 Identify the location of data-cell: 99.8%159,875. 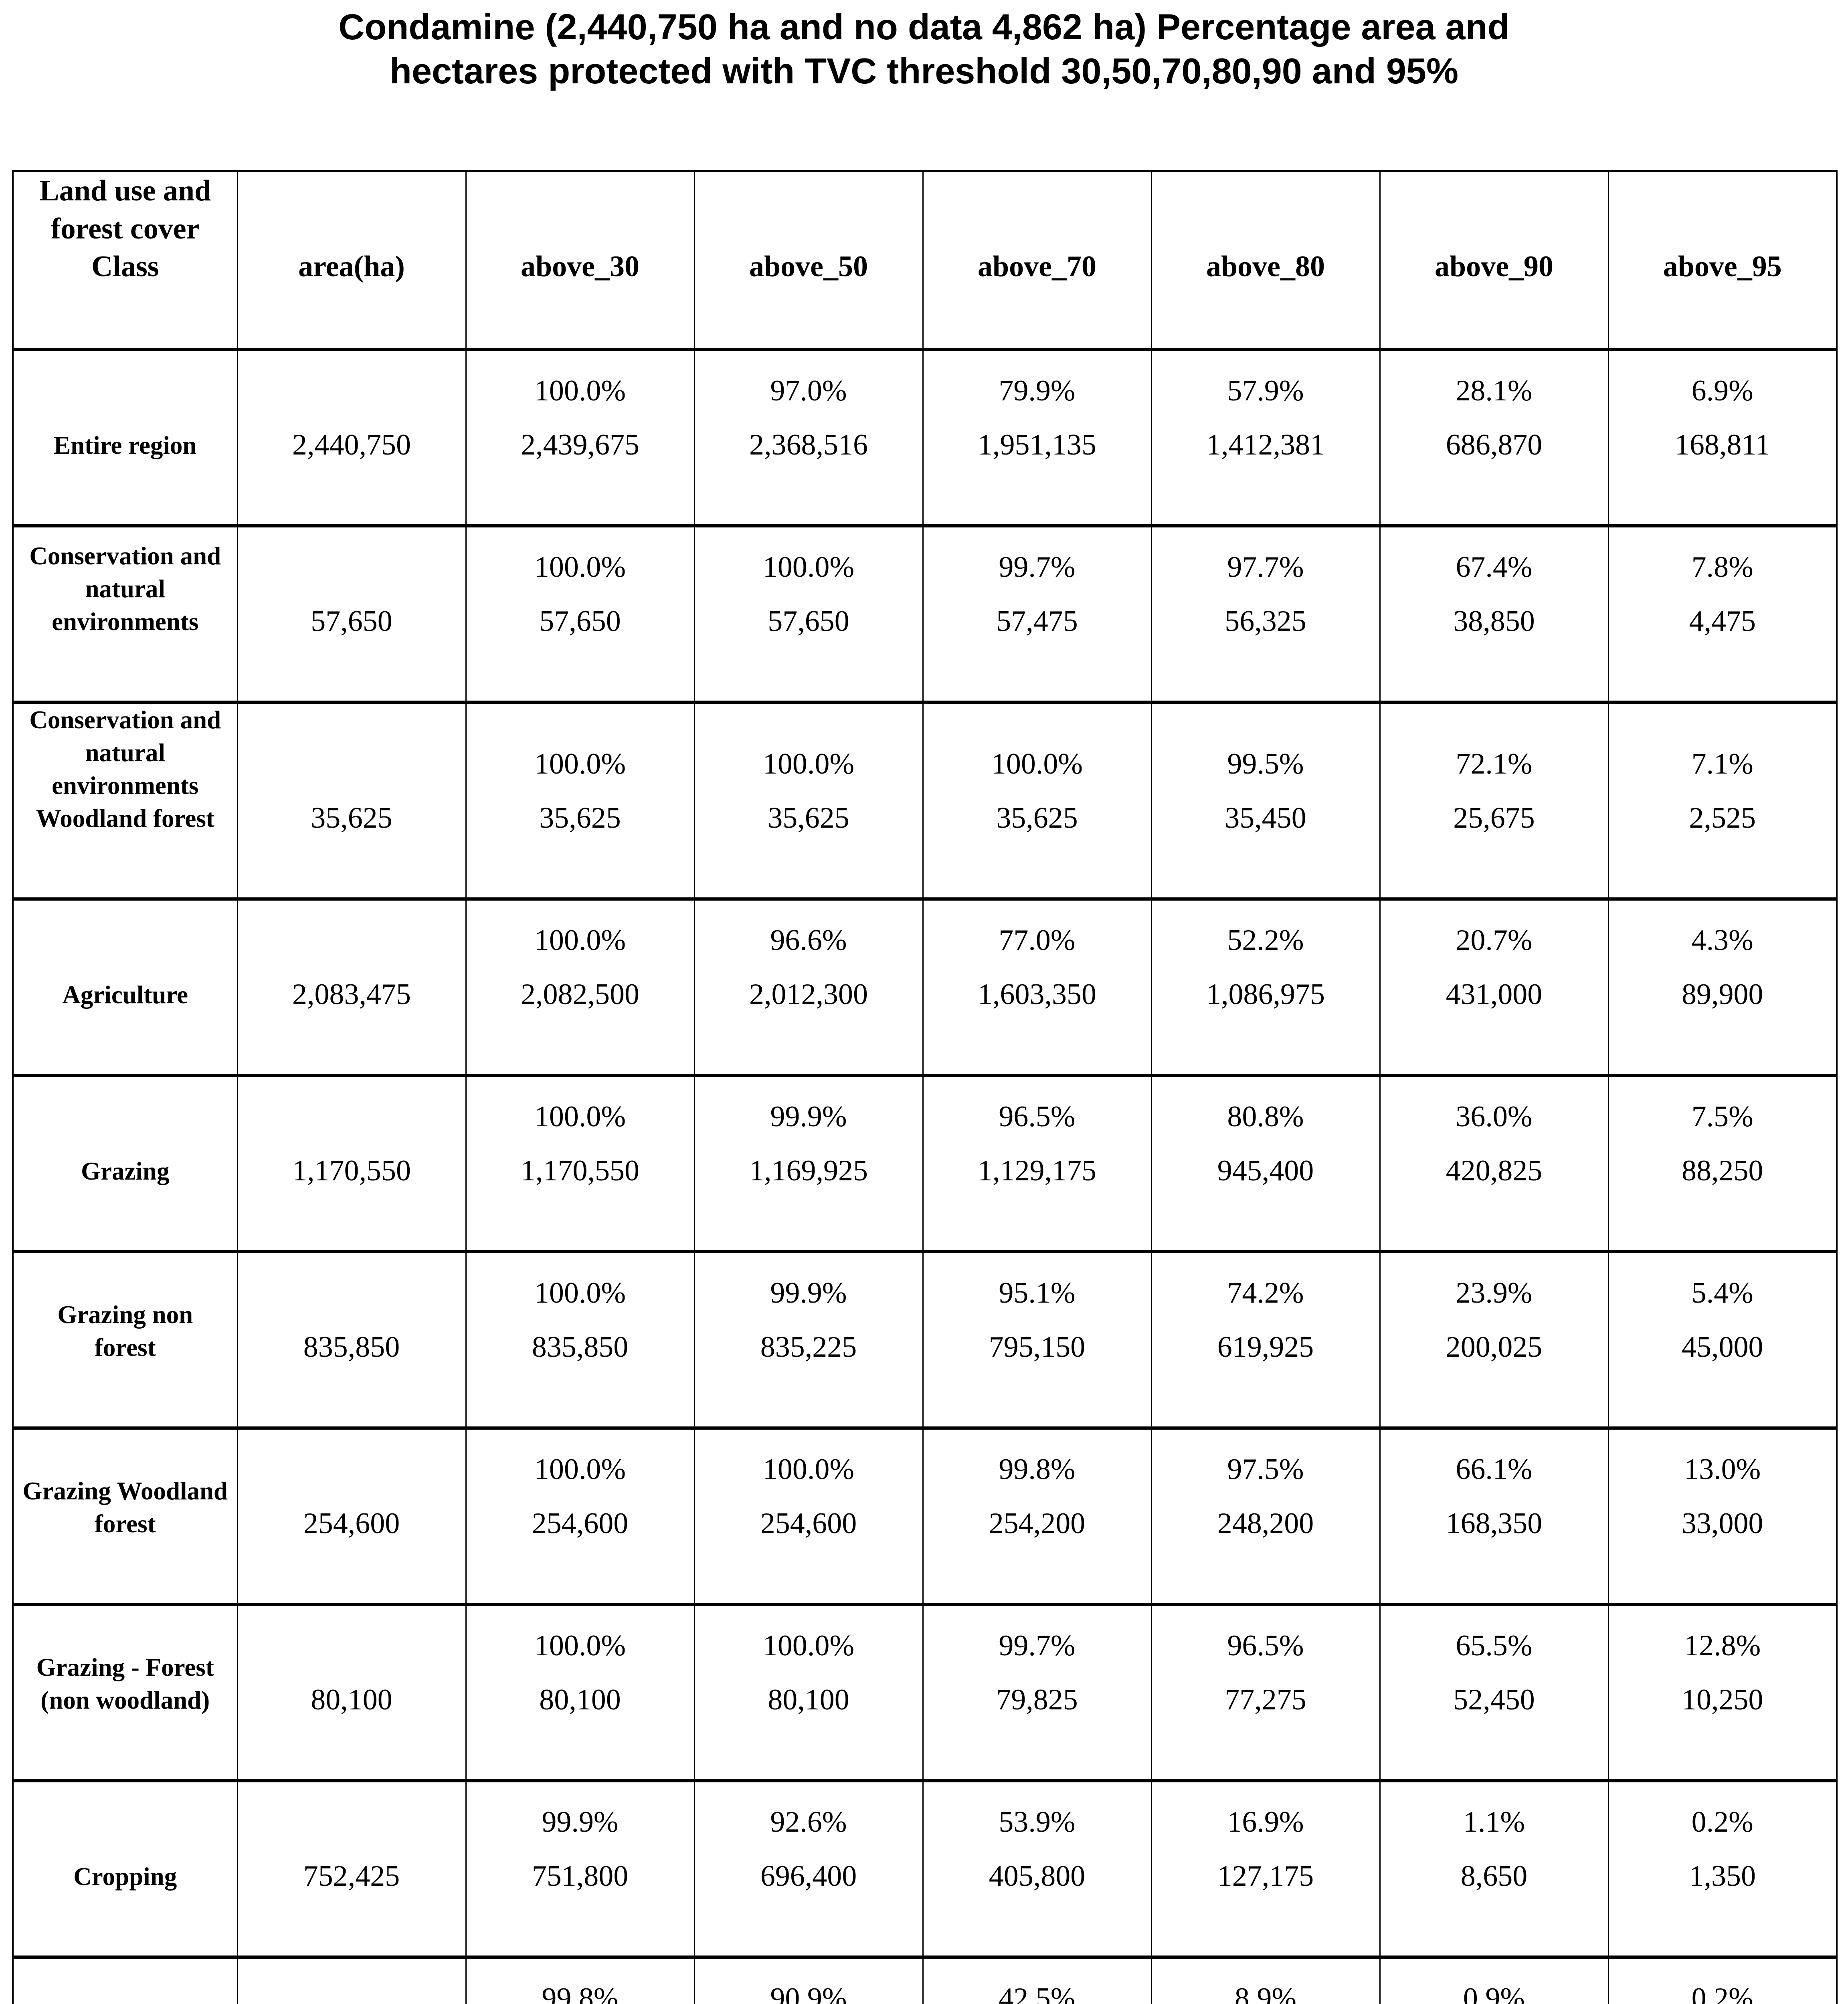
(580, 1981).